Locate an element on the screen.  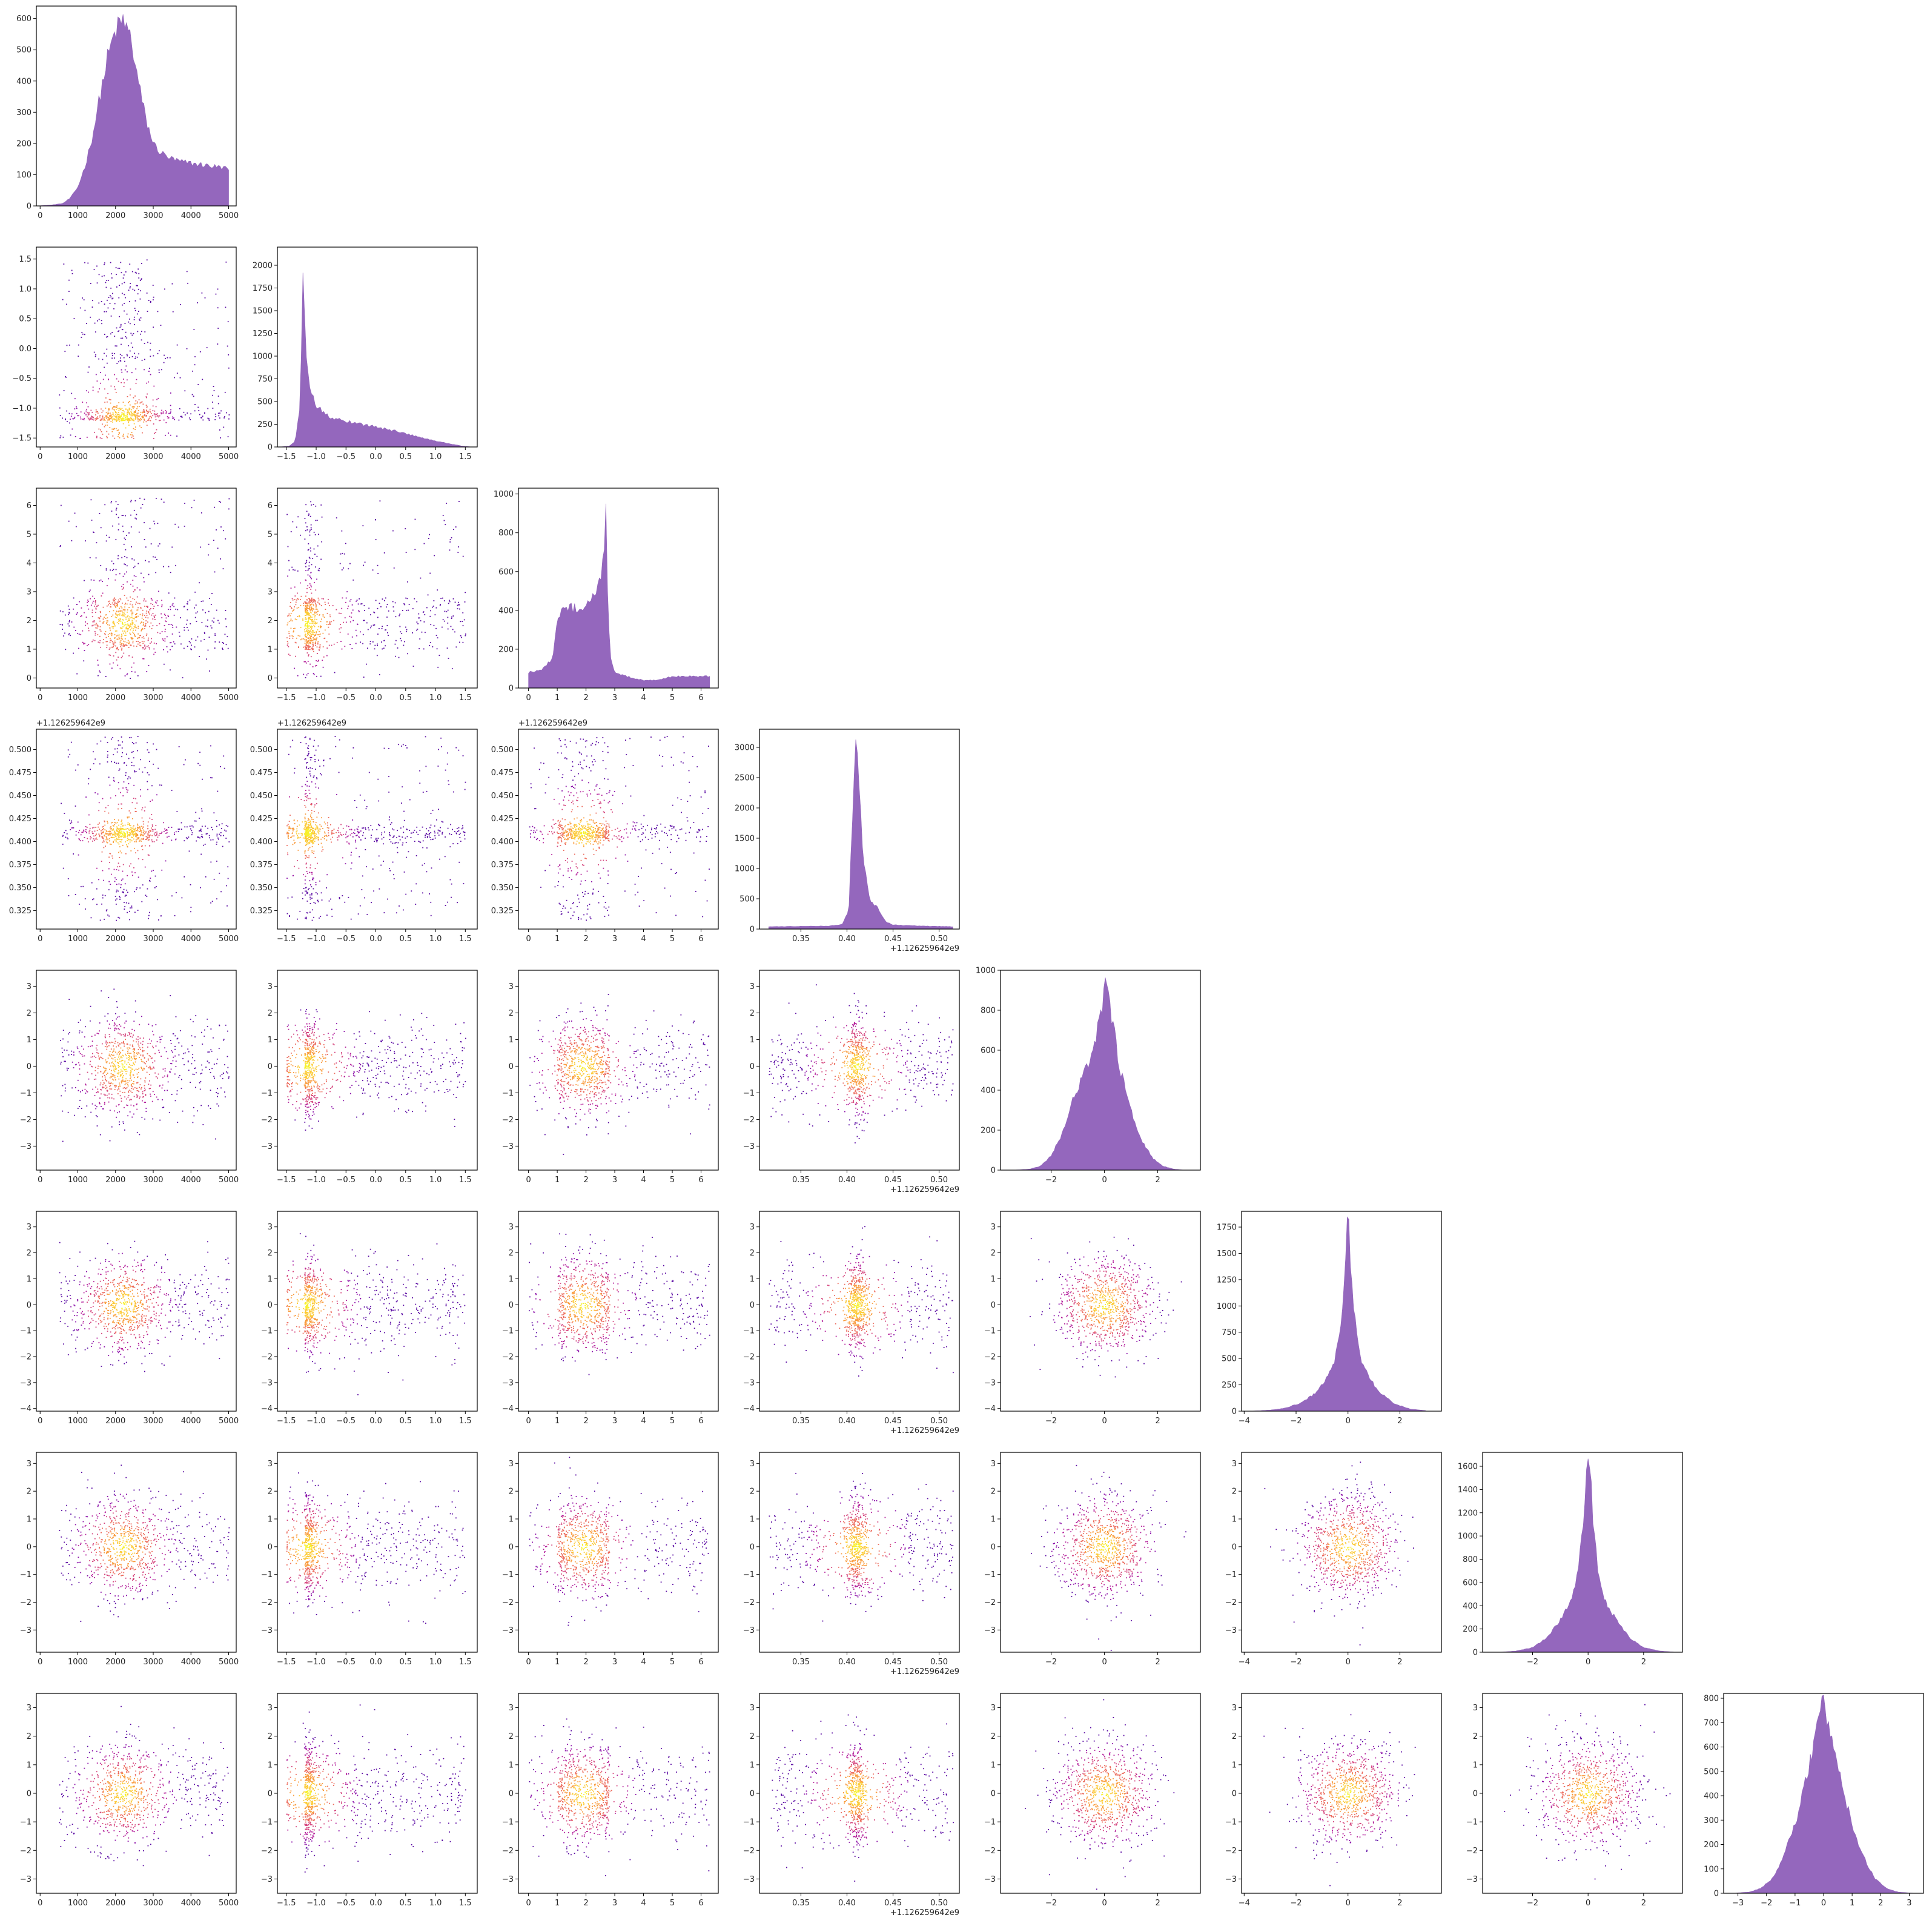
y-tick-label: −1.0 is located at coordinates (21, 409).